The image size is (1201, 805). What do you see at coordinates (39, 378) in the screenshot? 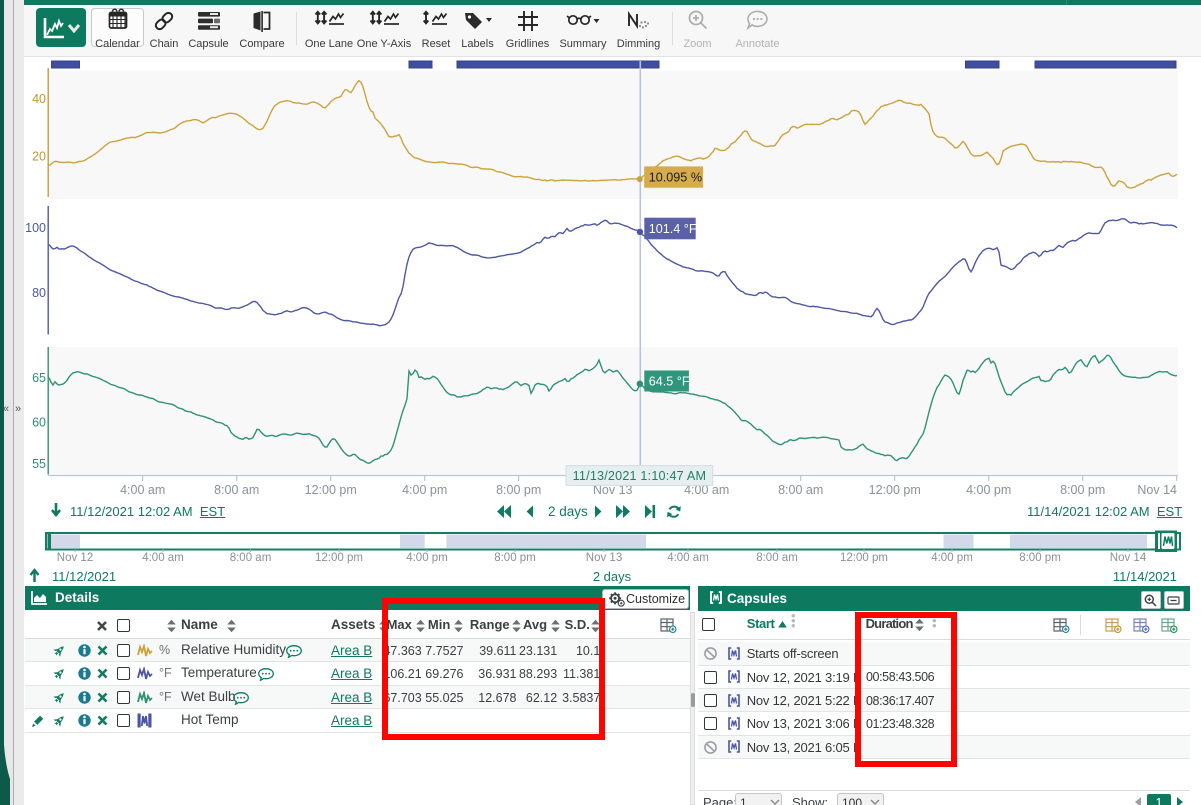
I see `svg-text: 65` at bounding box center [39, 378].